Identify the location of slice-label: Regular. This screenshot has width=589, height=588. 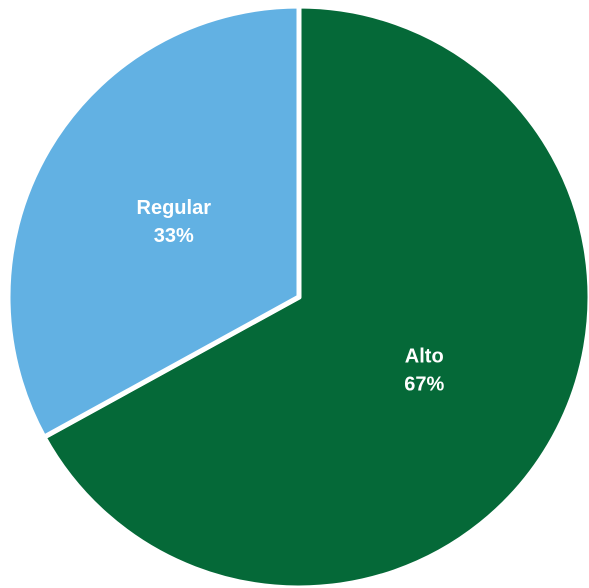
(174, 208).